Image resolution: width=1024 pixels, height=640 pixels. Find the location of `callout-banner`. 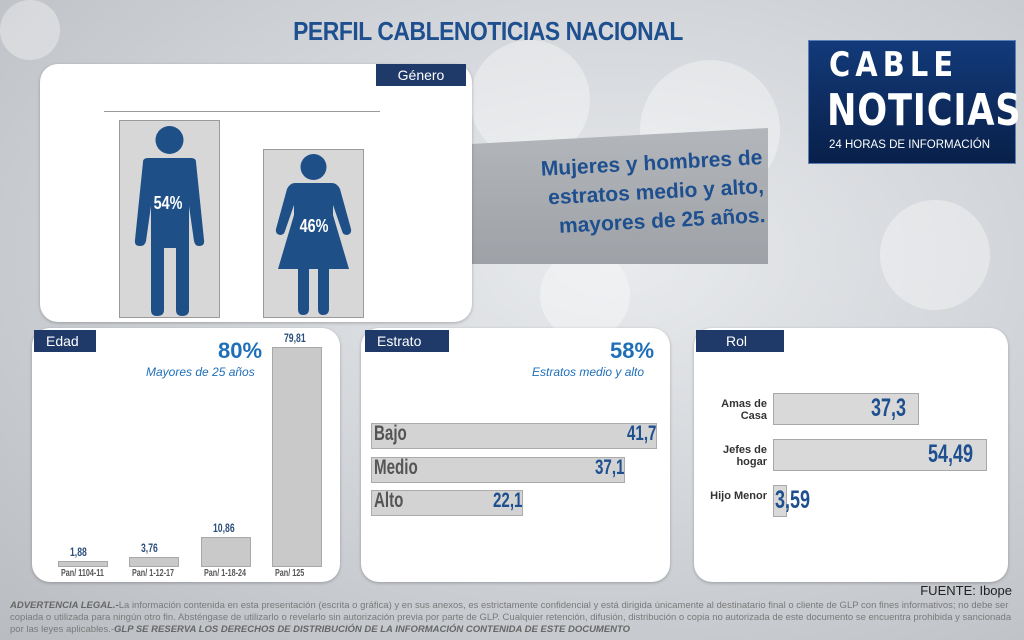

callout-banner is located at coordinates (616, 196).